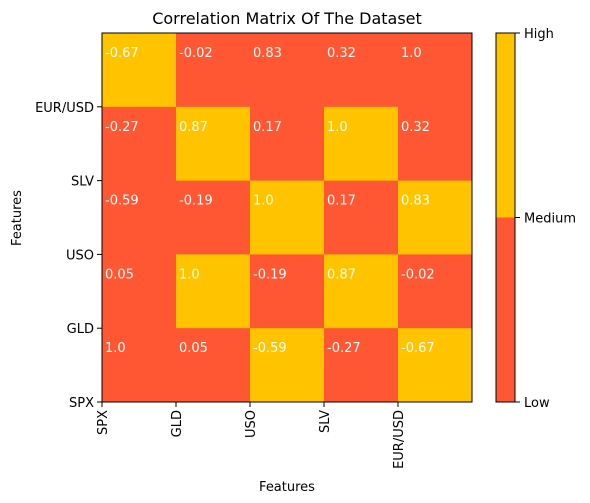 This screenshot has height=503, width=590. Describe the element at coordinates (505, 309) in the screenshot. I see `colorbar-low-segment` at that location.